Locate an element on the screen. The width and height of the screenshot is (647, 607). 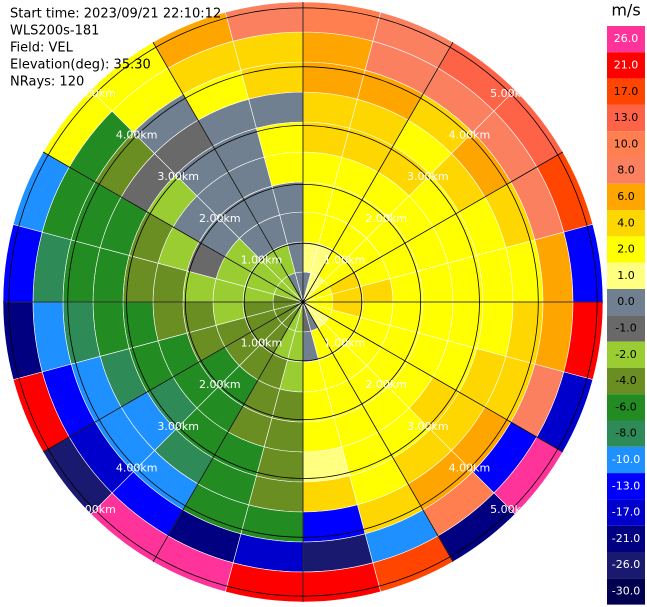
colorbar-unit: m/s is located at coordinates (625, 10).